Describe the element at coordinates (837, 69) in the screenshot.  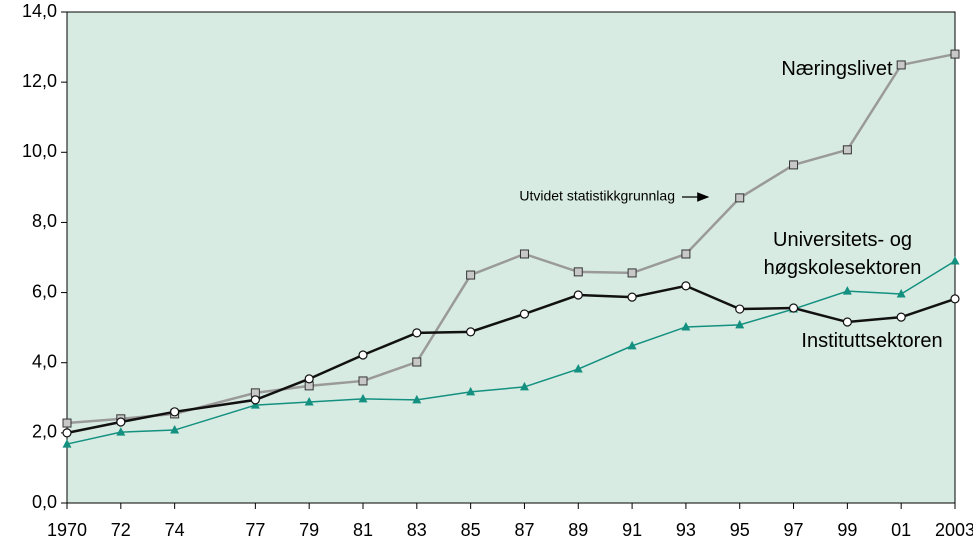
I see `series-label: Næringslivet` at that location.